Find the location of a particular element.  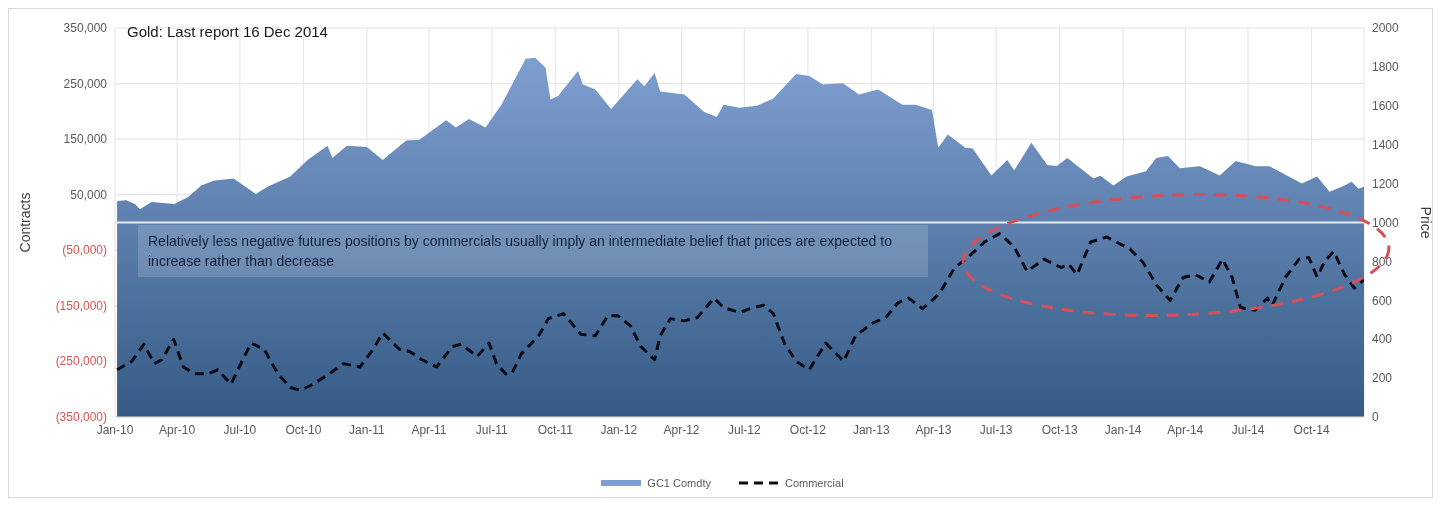

y-tick-label: (150,000) is located at coordinates (81, 305).